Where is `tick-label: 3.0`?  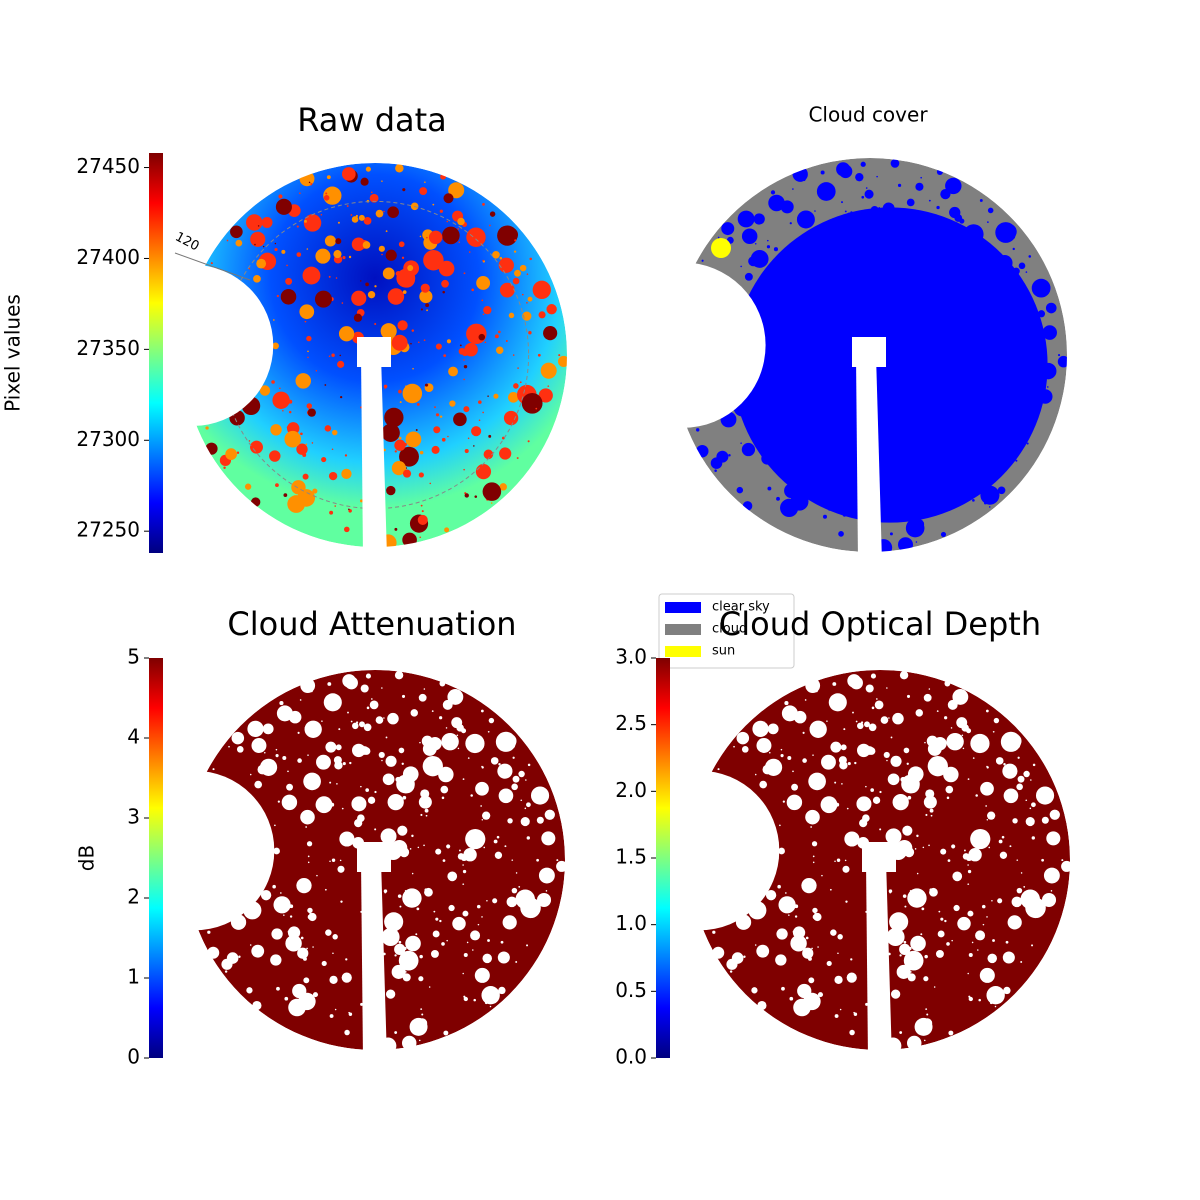 tick-label: 3.0 is located at coordinates (631, 657).